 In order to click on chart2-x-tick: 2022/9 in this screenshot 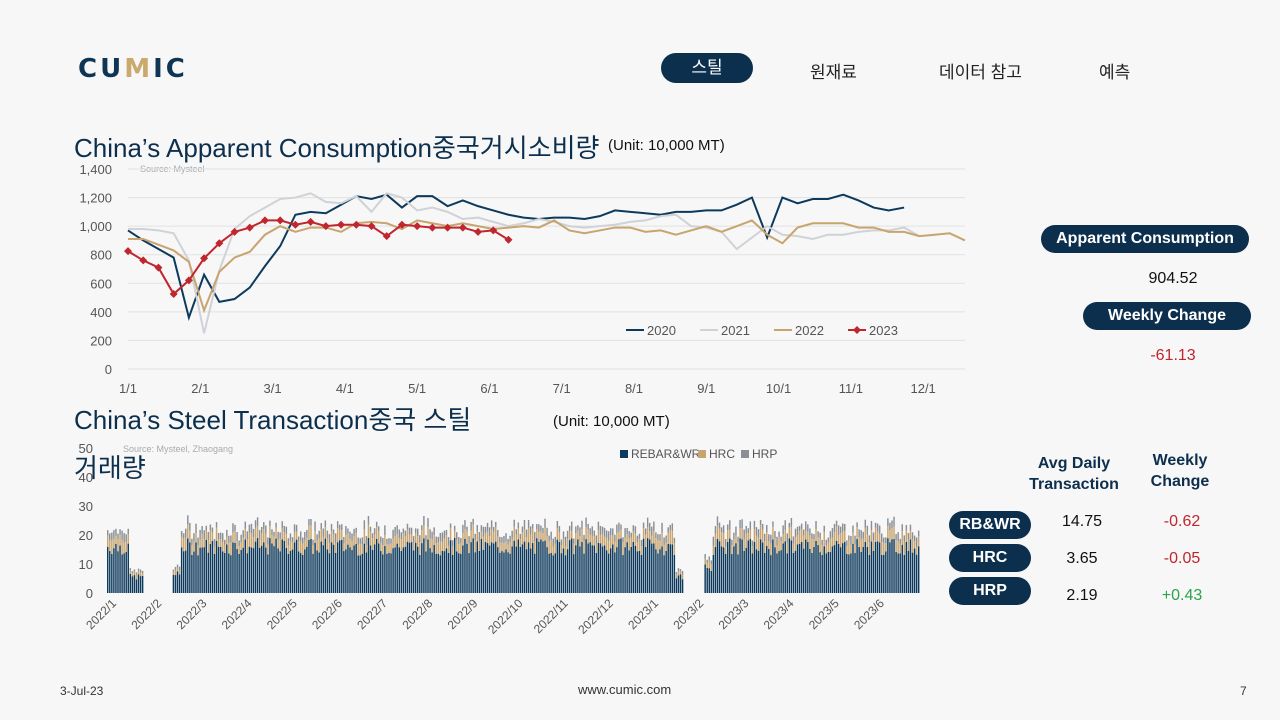, I will do `click(463, 614)`.